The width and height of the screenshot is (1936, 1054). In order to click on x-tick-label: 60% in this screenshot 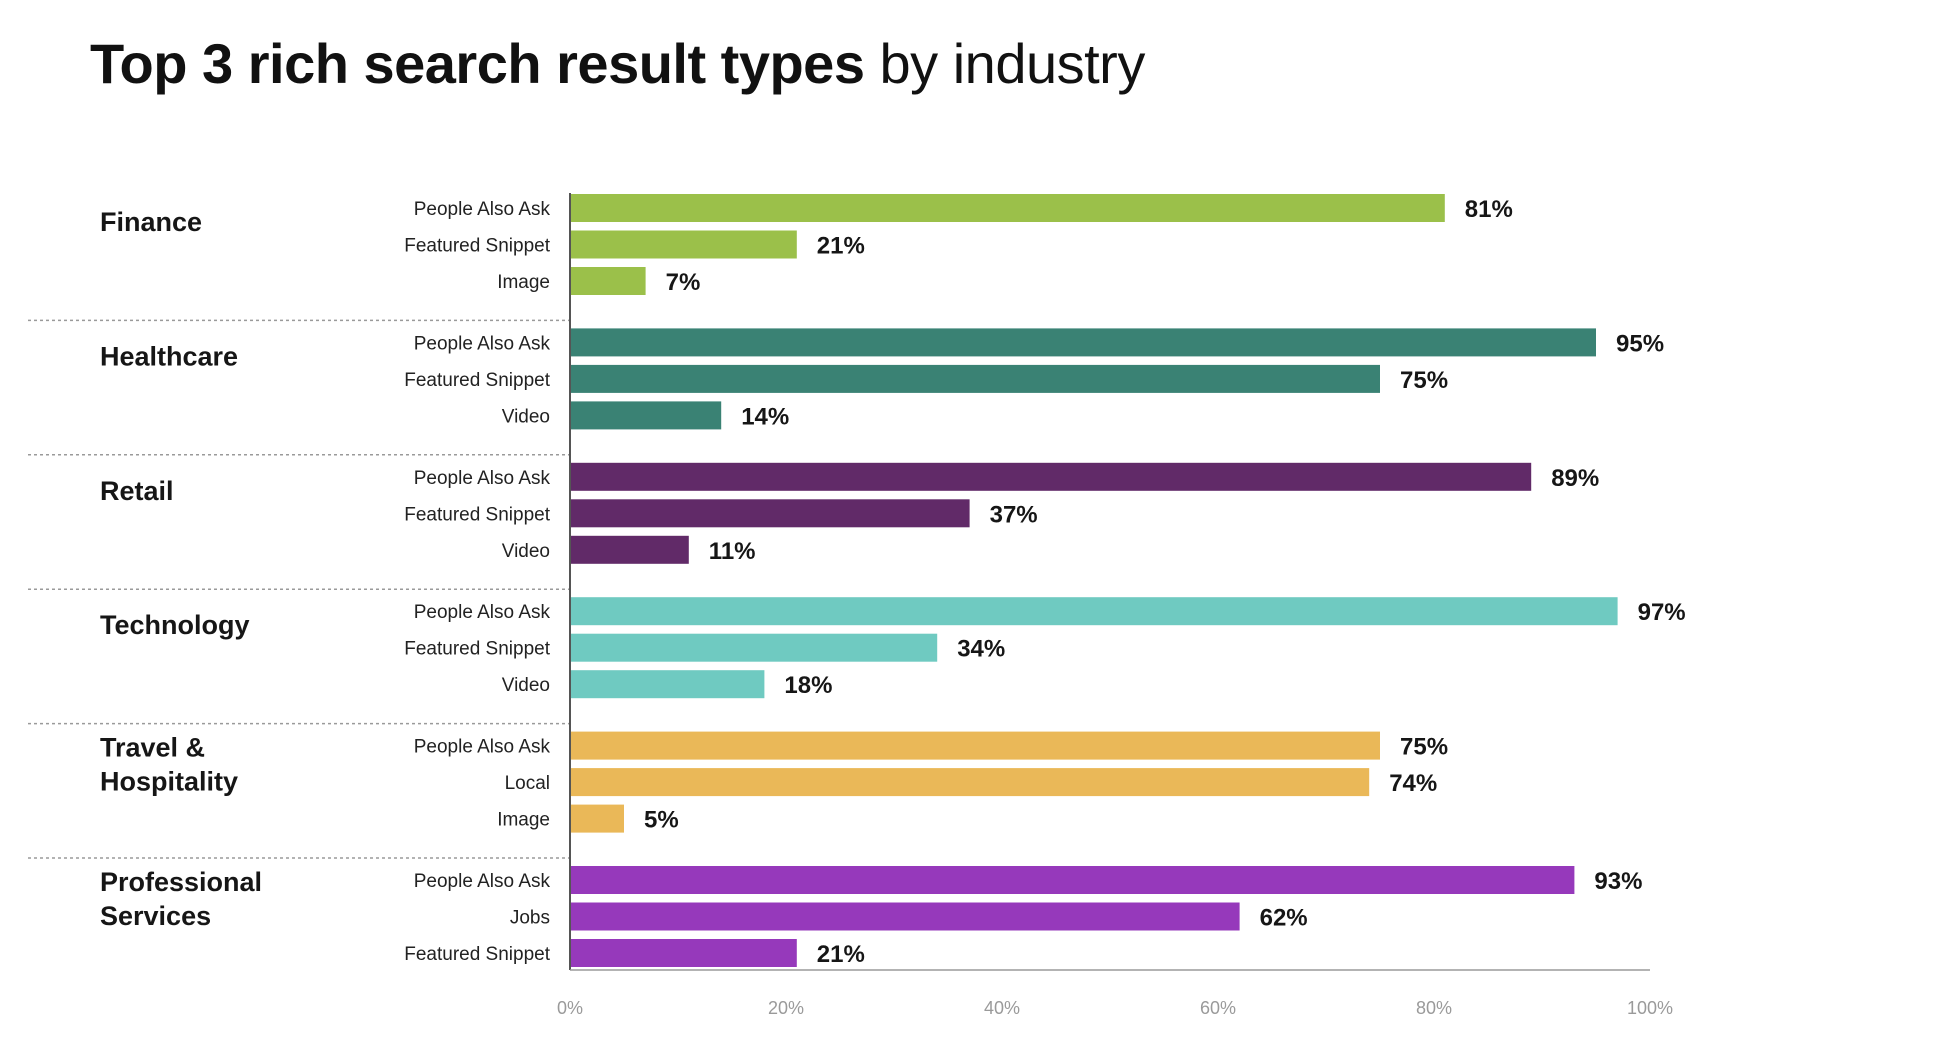, I will do `click(1218, 1008)`.